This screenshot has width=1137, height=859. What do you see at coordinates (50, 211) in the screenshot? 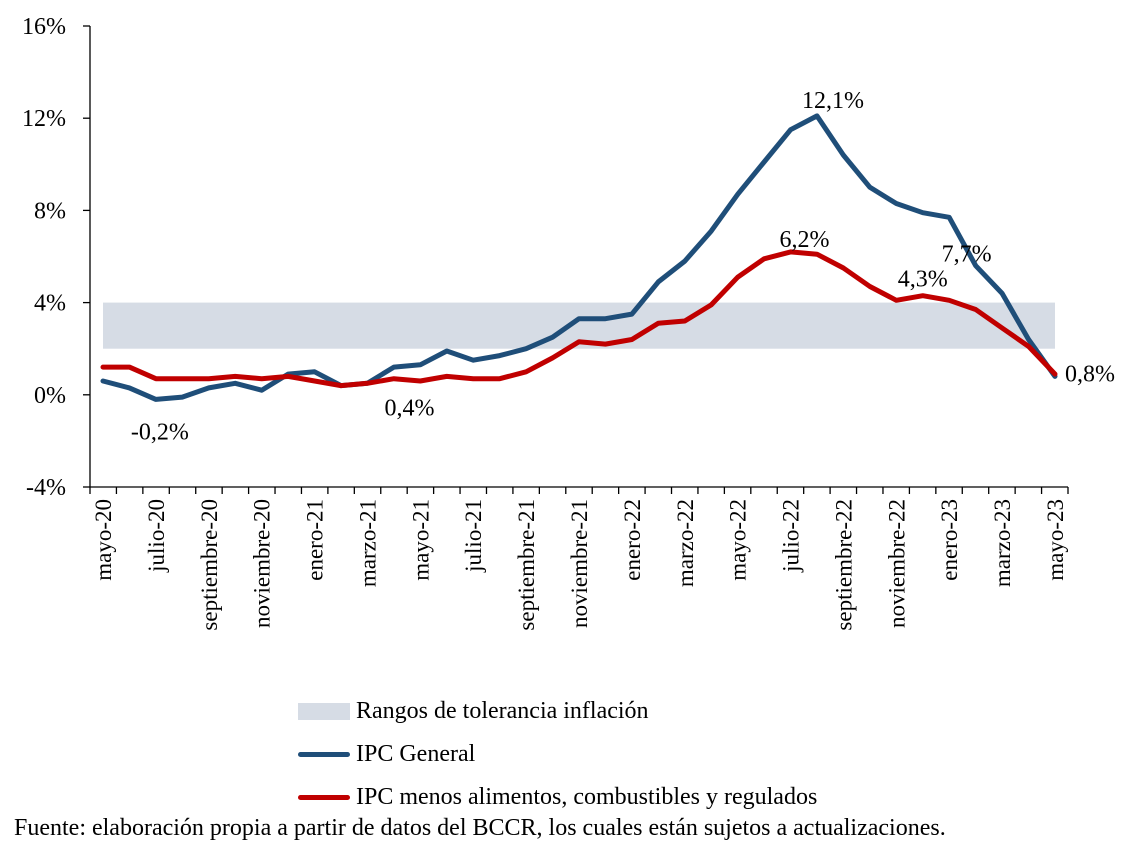
I see `y-tick-label: 8%` at bounding box center [50, 211].